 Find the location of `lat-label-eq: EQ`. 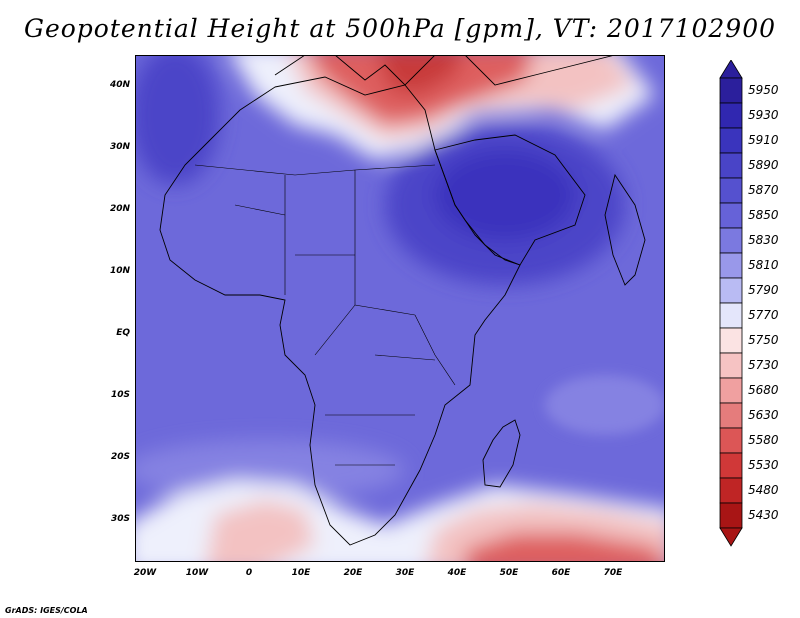

lat-label-eq: EQ is located at coordinates (123, 333).